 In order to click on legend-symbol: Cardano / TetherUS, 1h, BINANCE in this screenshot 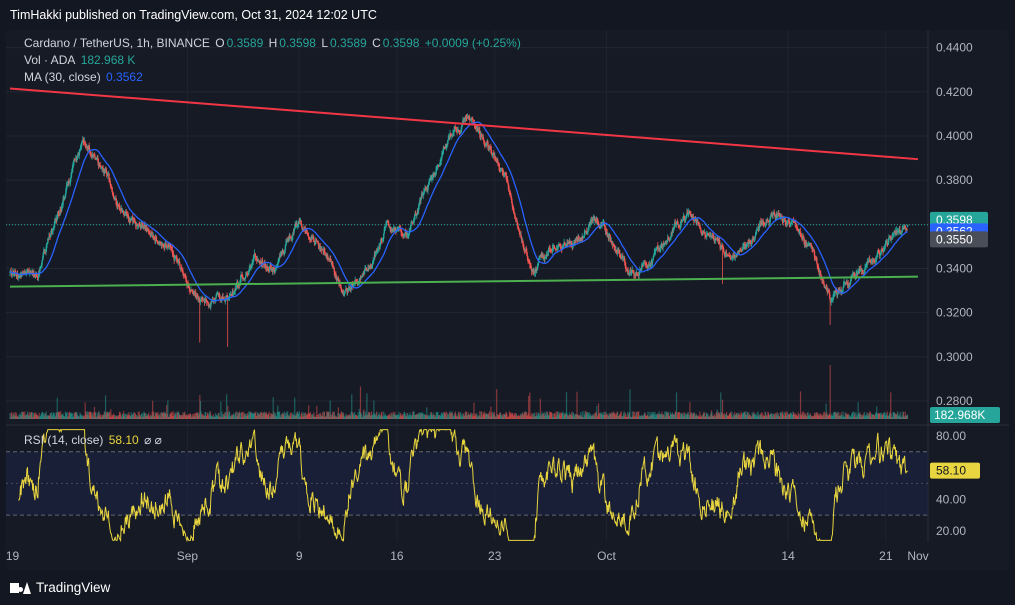, I will do `click(117, 43)`.